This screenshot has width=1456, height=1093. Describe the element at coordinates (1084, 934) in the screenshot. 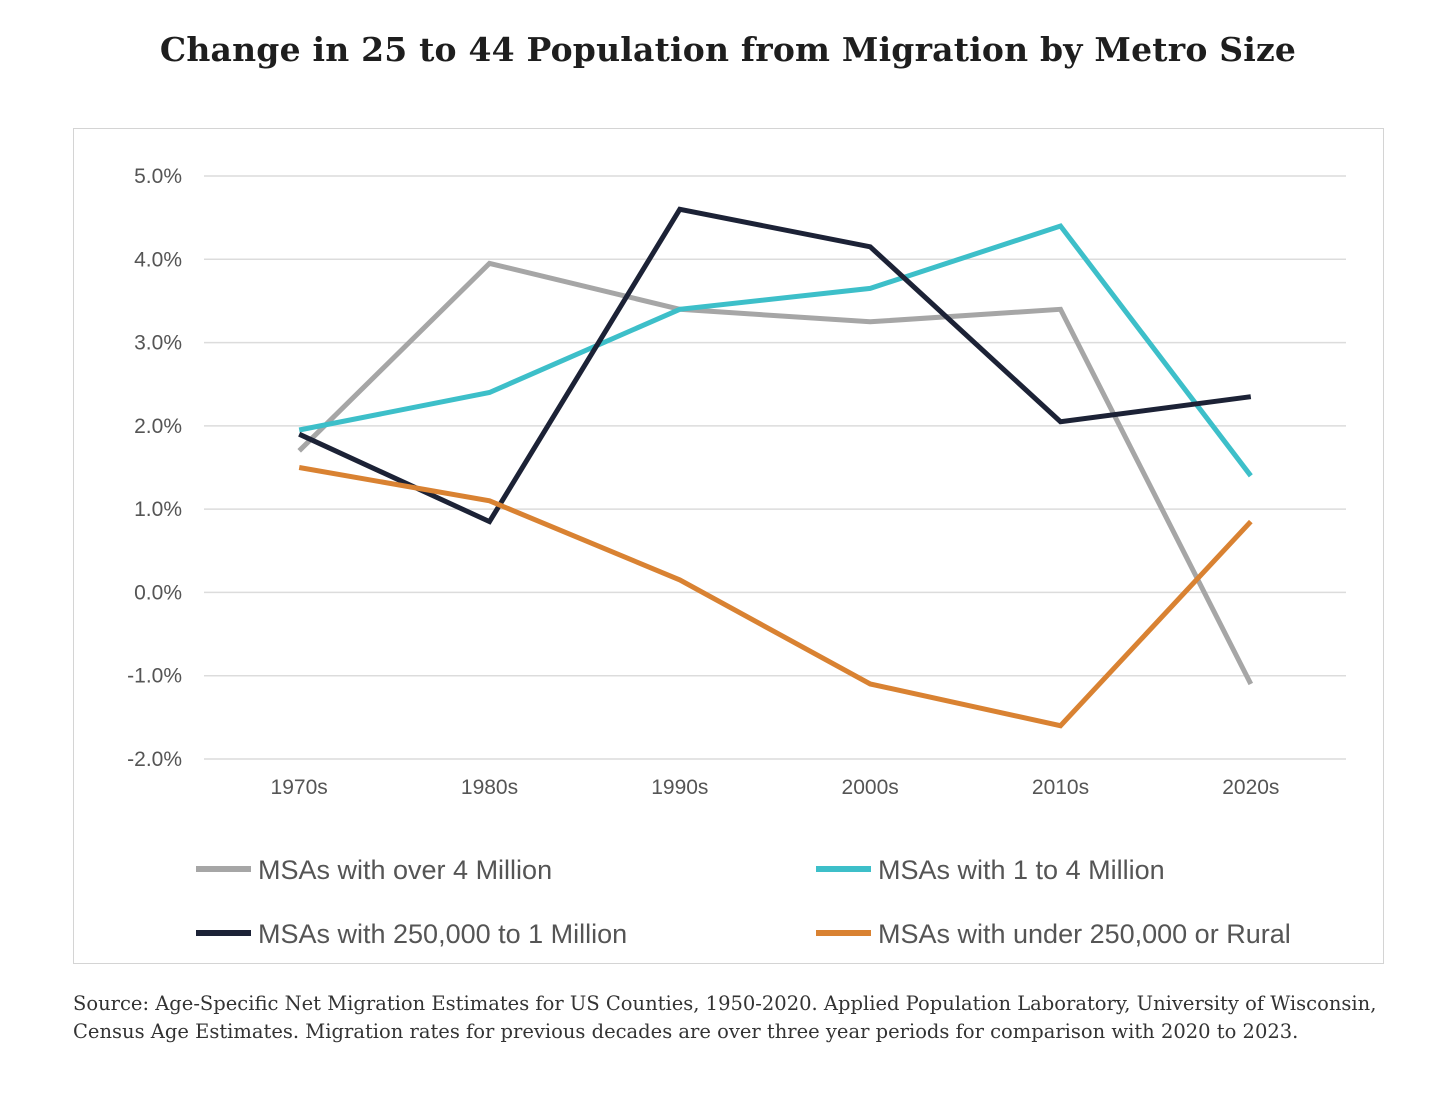

I see `legend-label: MSAs with under 250,000 or Rural` at that location.